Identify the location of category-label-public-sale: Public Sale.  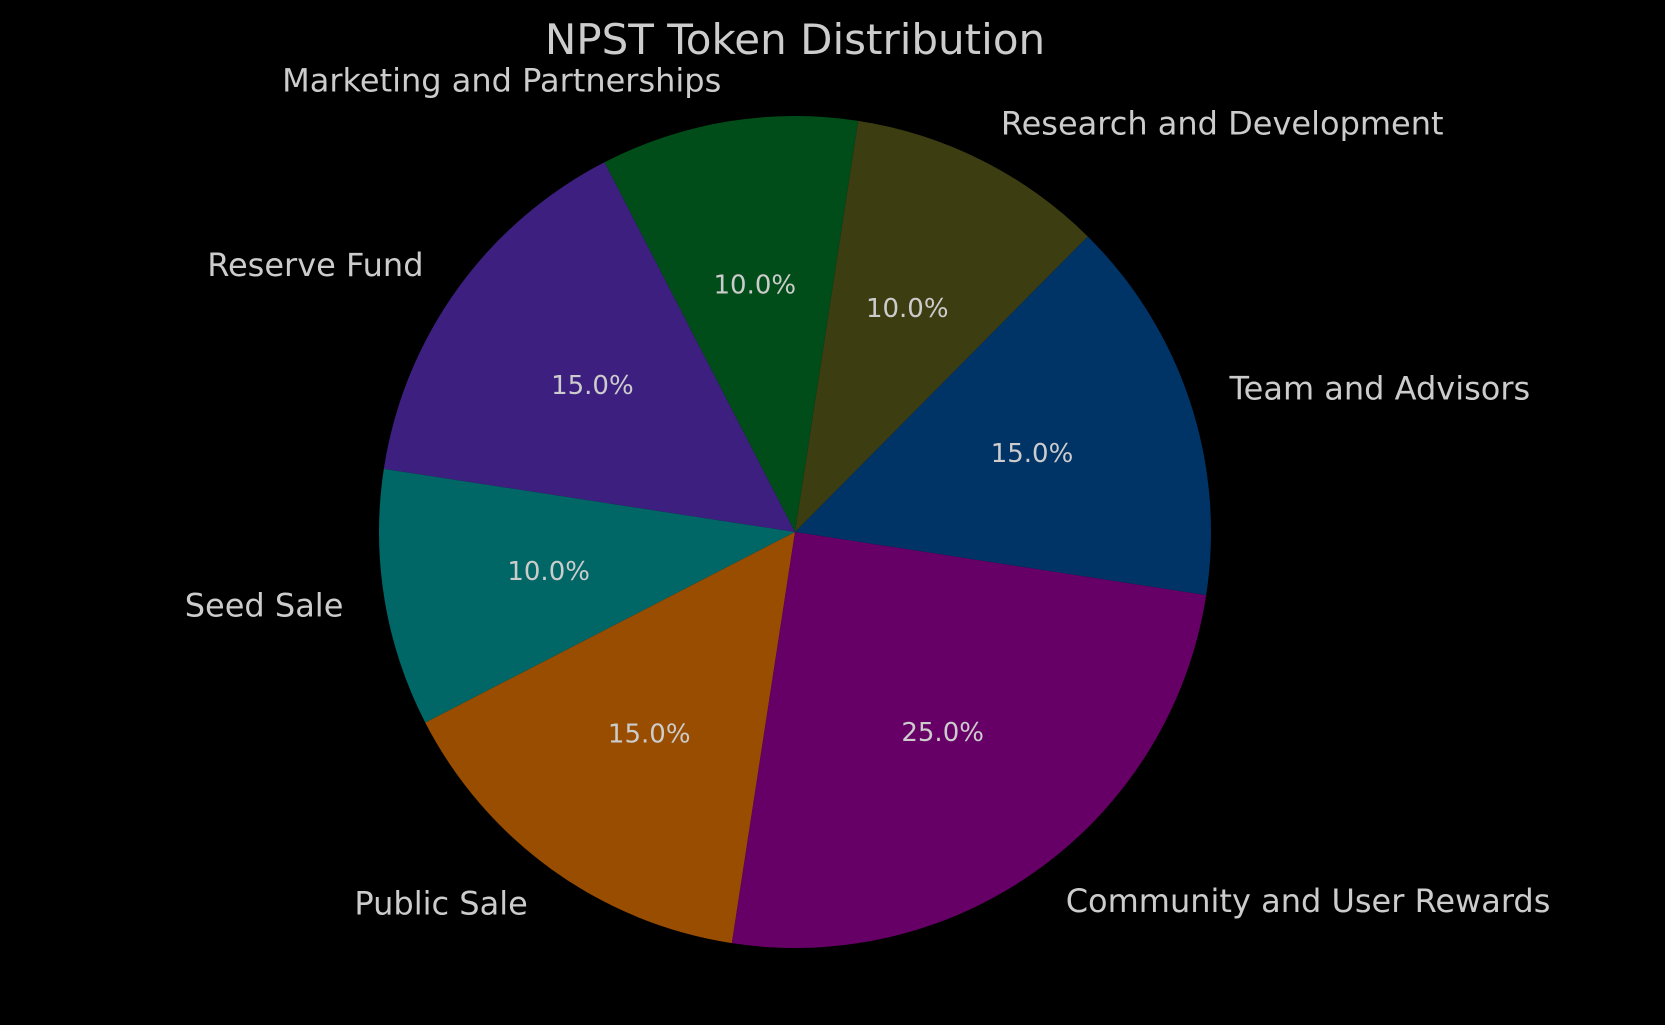
(440, 903).